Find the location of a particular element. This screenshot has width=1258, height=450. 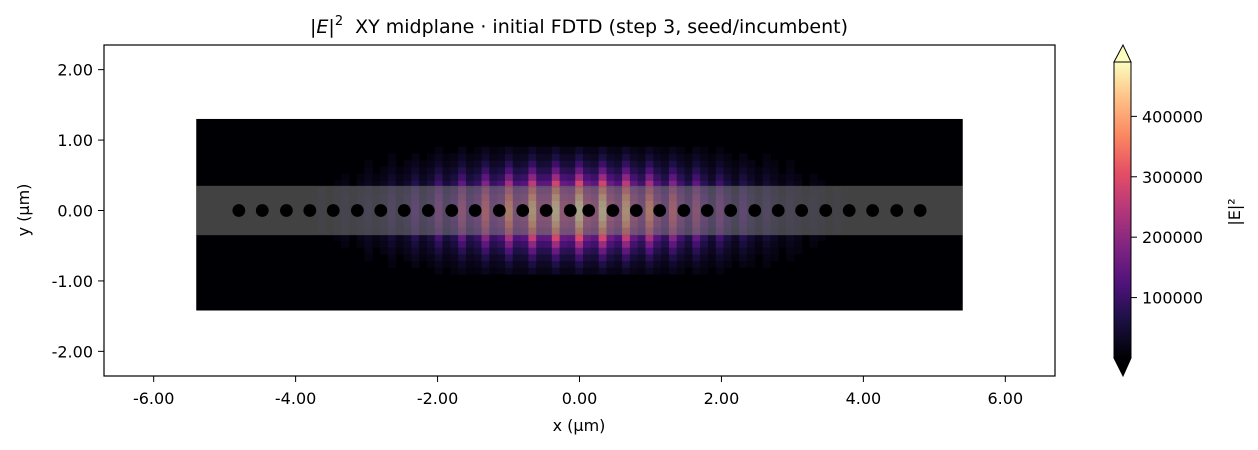

photonic-crystal-holes is located at coordinates (579, 210).